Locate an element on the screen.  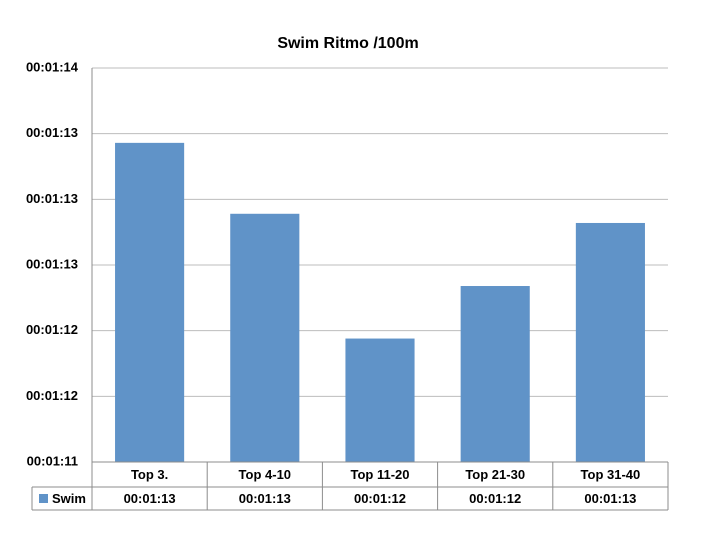
legend-label: Swim is located at coordinates (69, 498).